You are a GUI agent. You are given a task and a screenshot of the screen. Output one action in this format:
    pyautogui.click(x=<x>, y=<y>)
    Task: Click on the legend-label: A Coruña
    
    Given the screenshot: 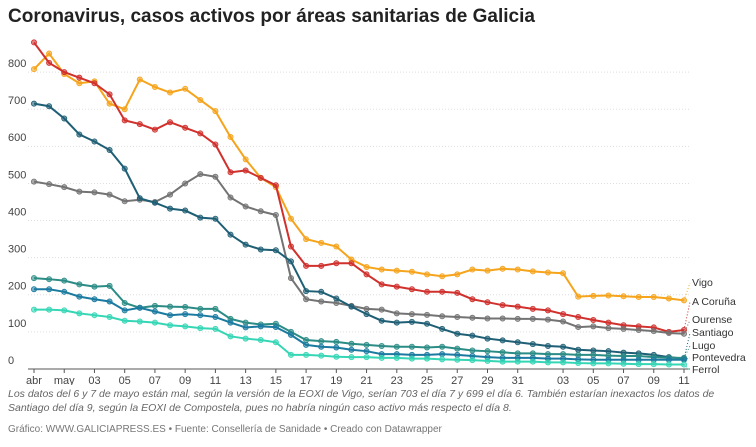 What is the action you would take?
    pyautogui.click(x=714, y=302)
    